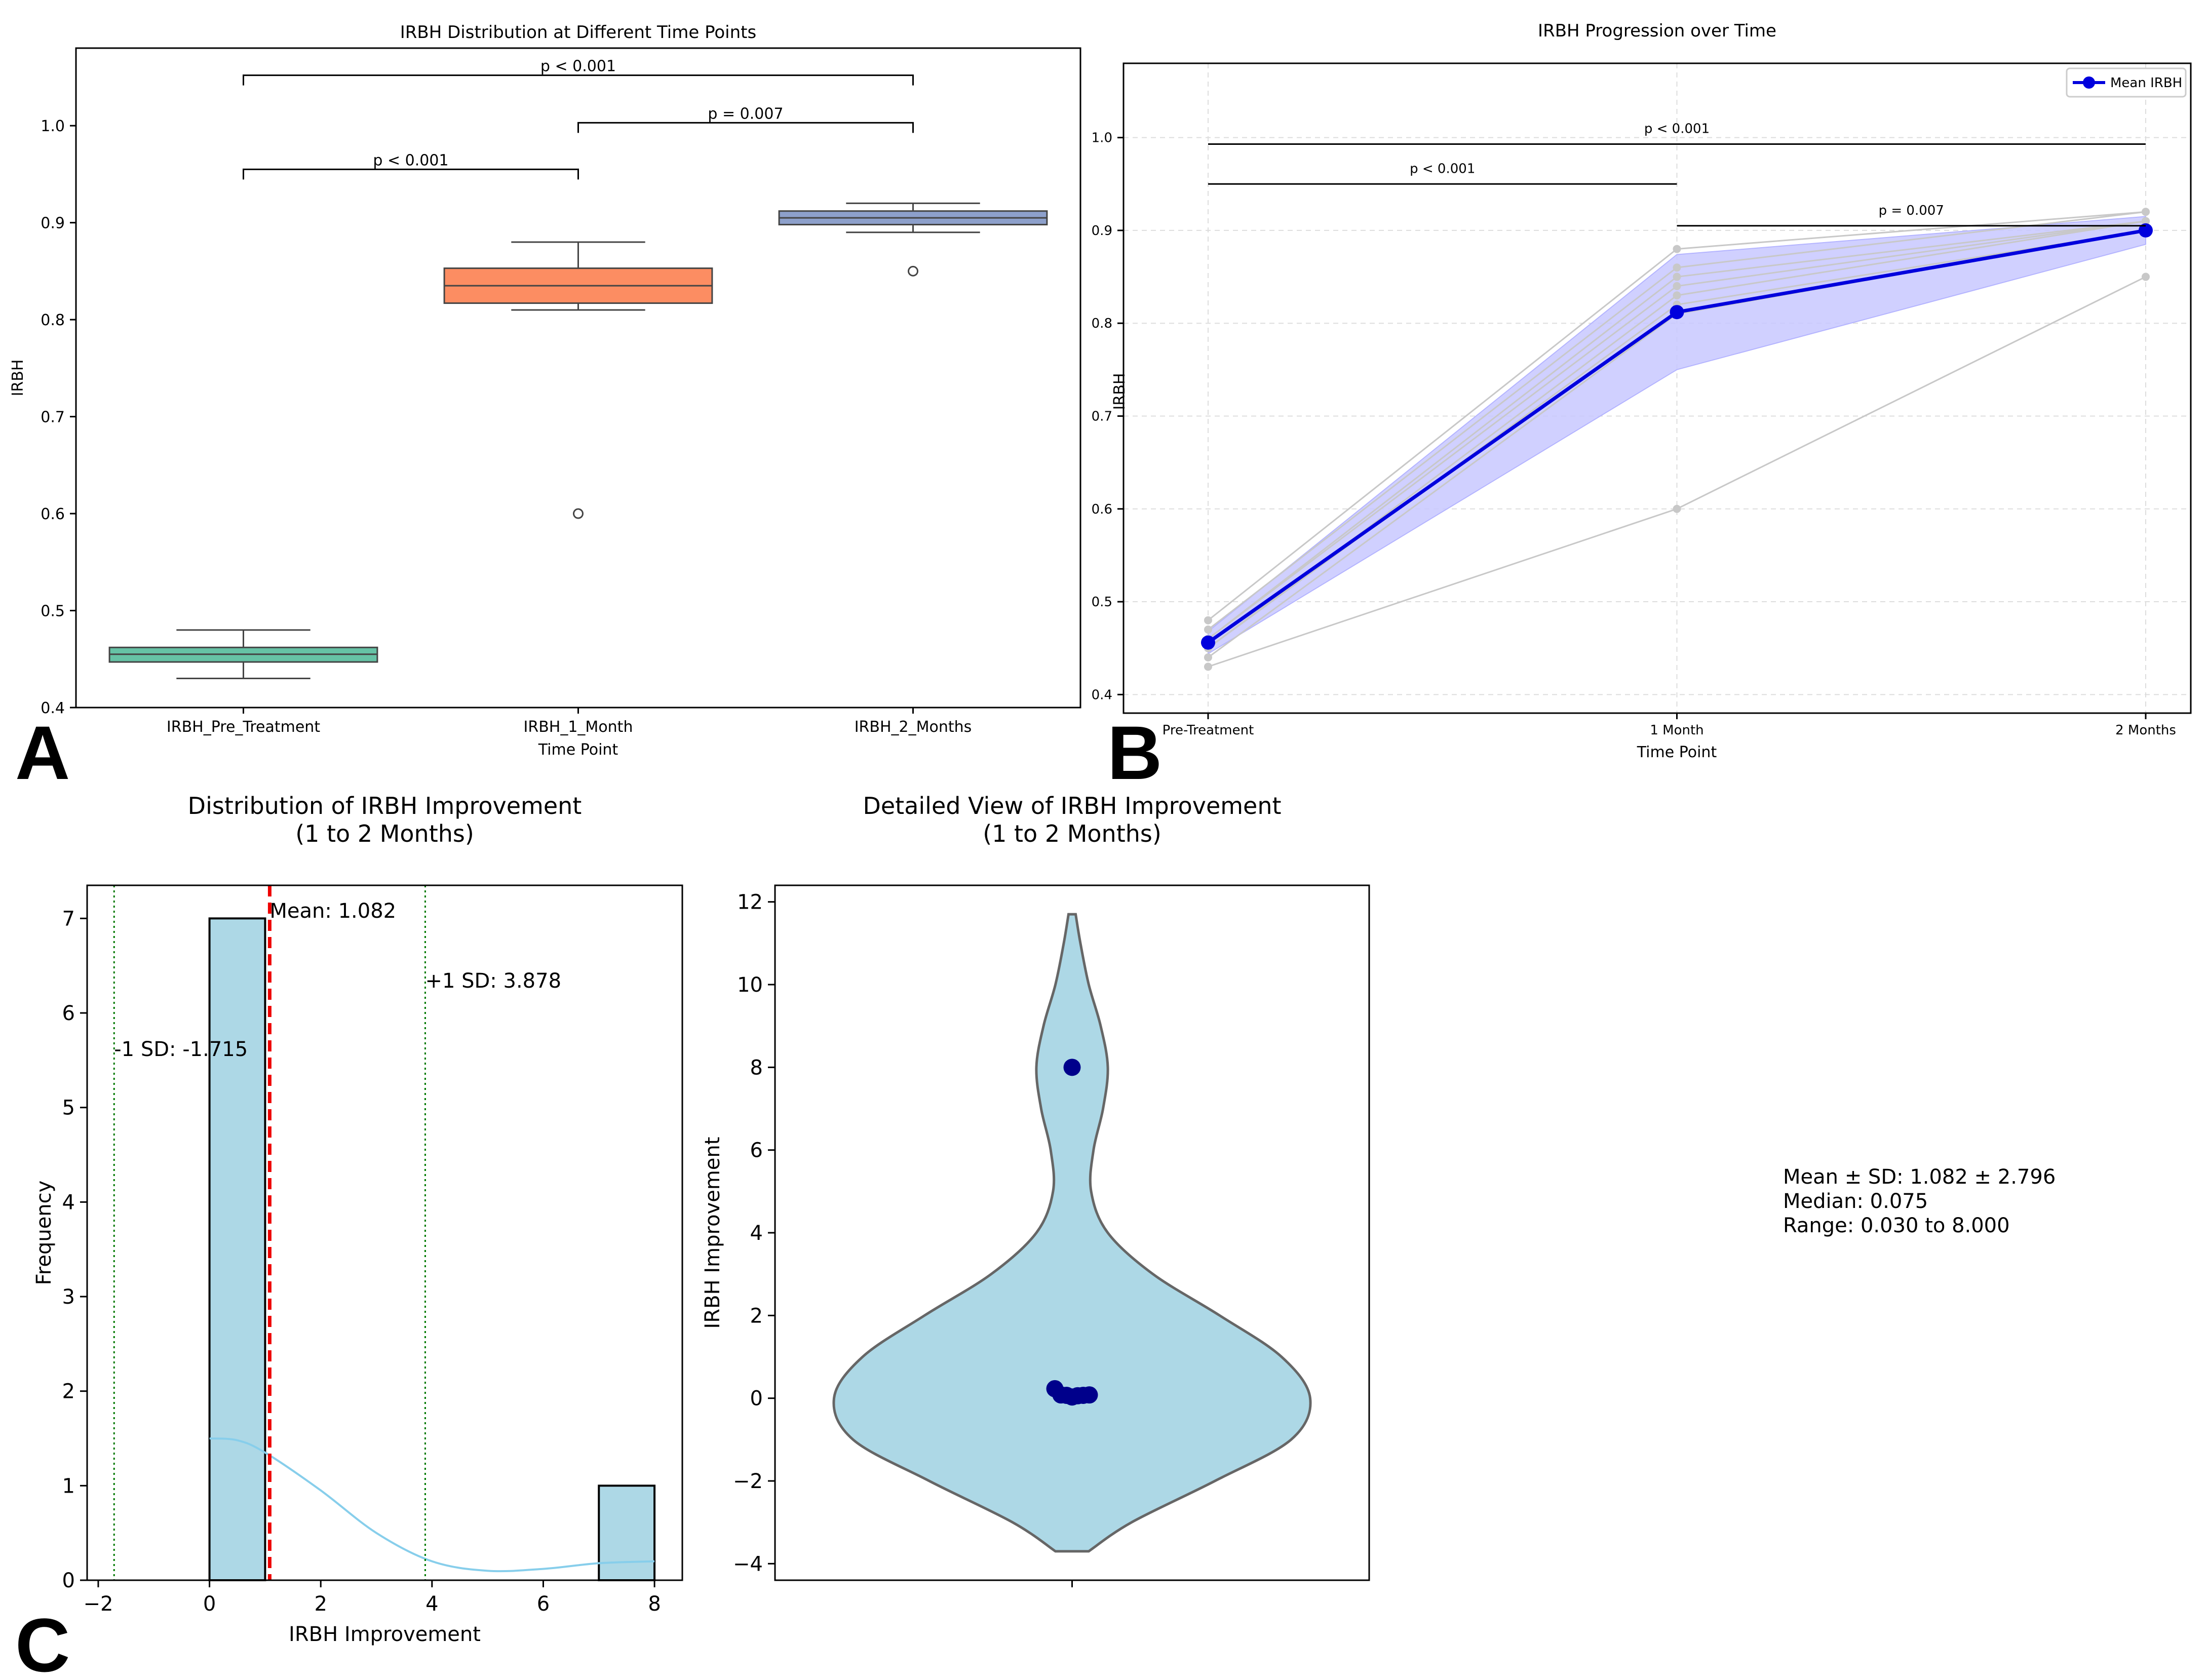  I want to click on panel-c1-frame, so click(384, 1232).